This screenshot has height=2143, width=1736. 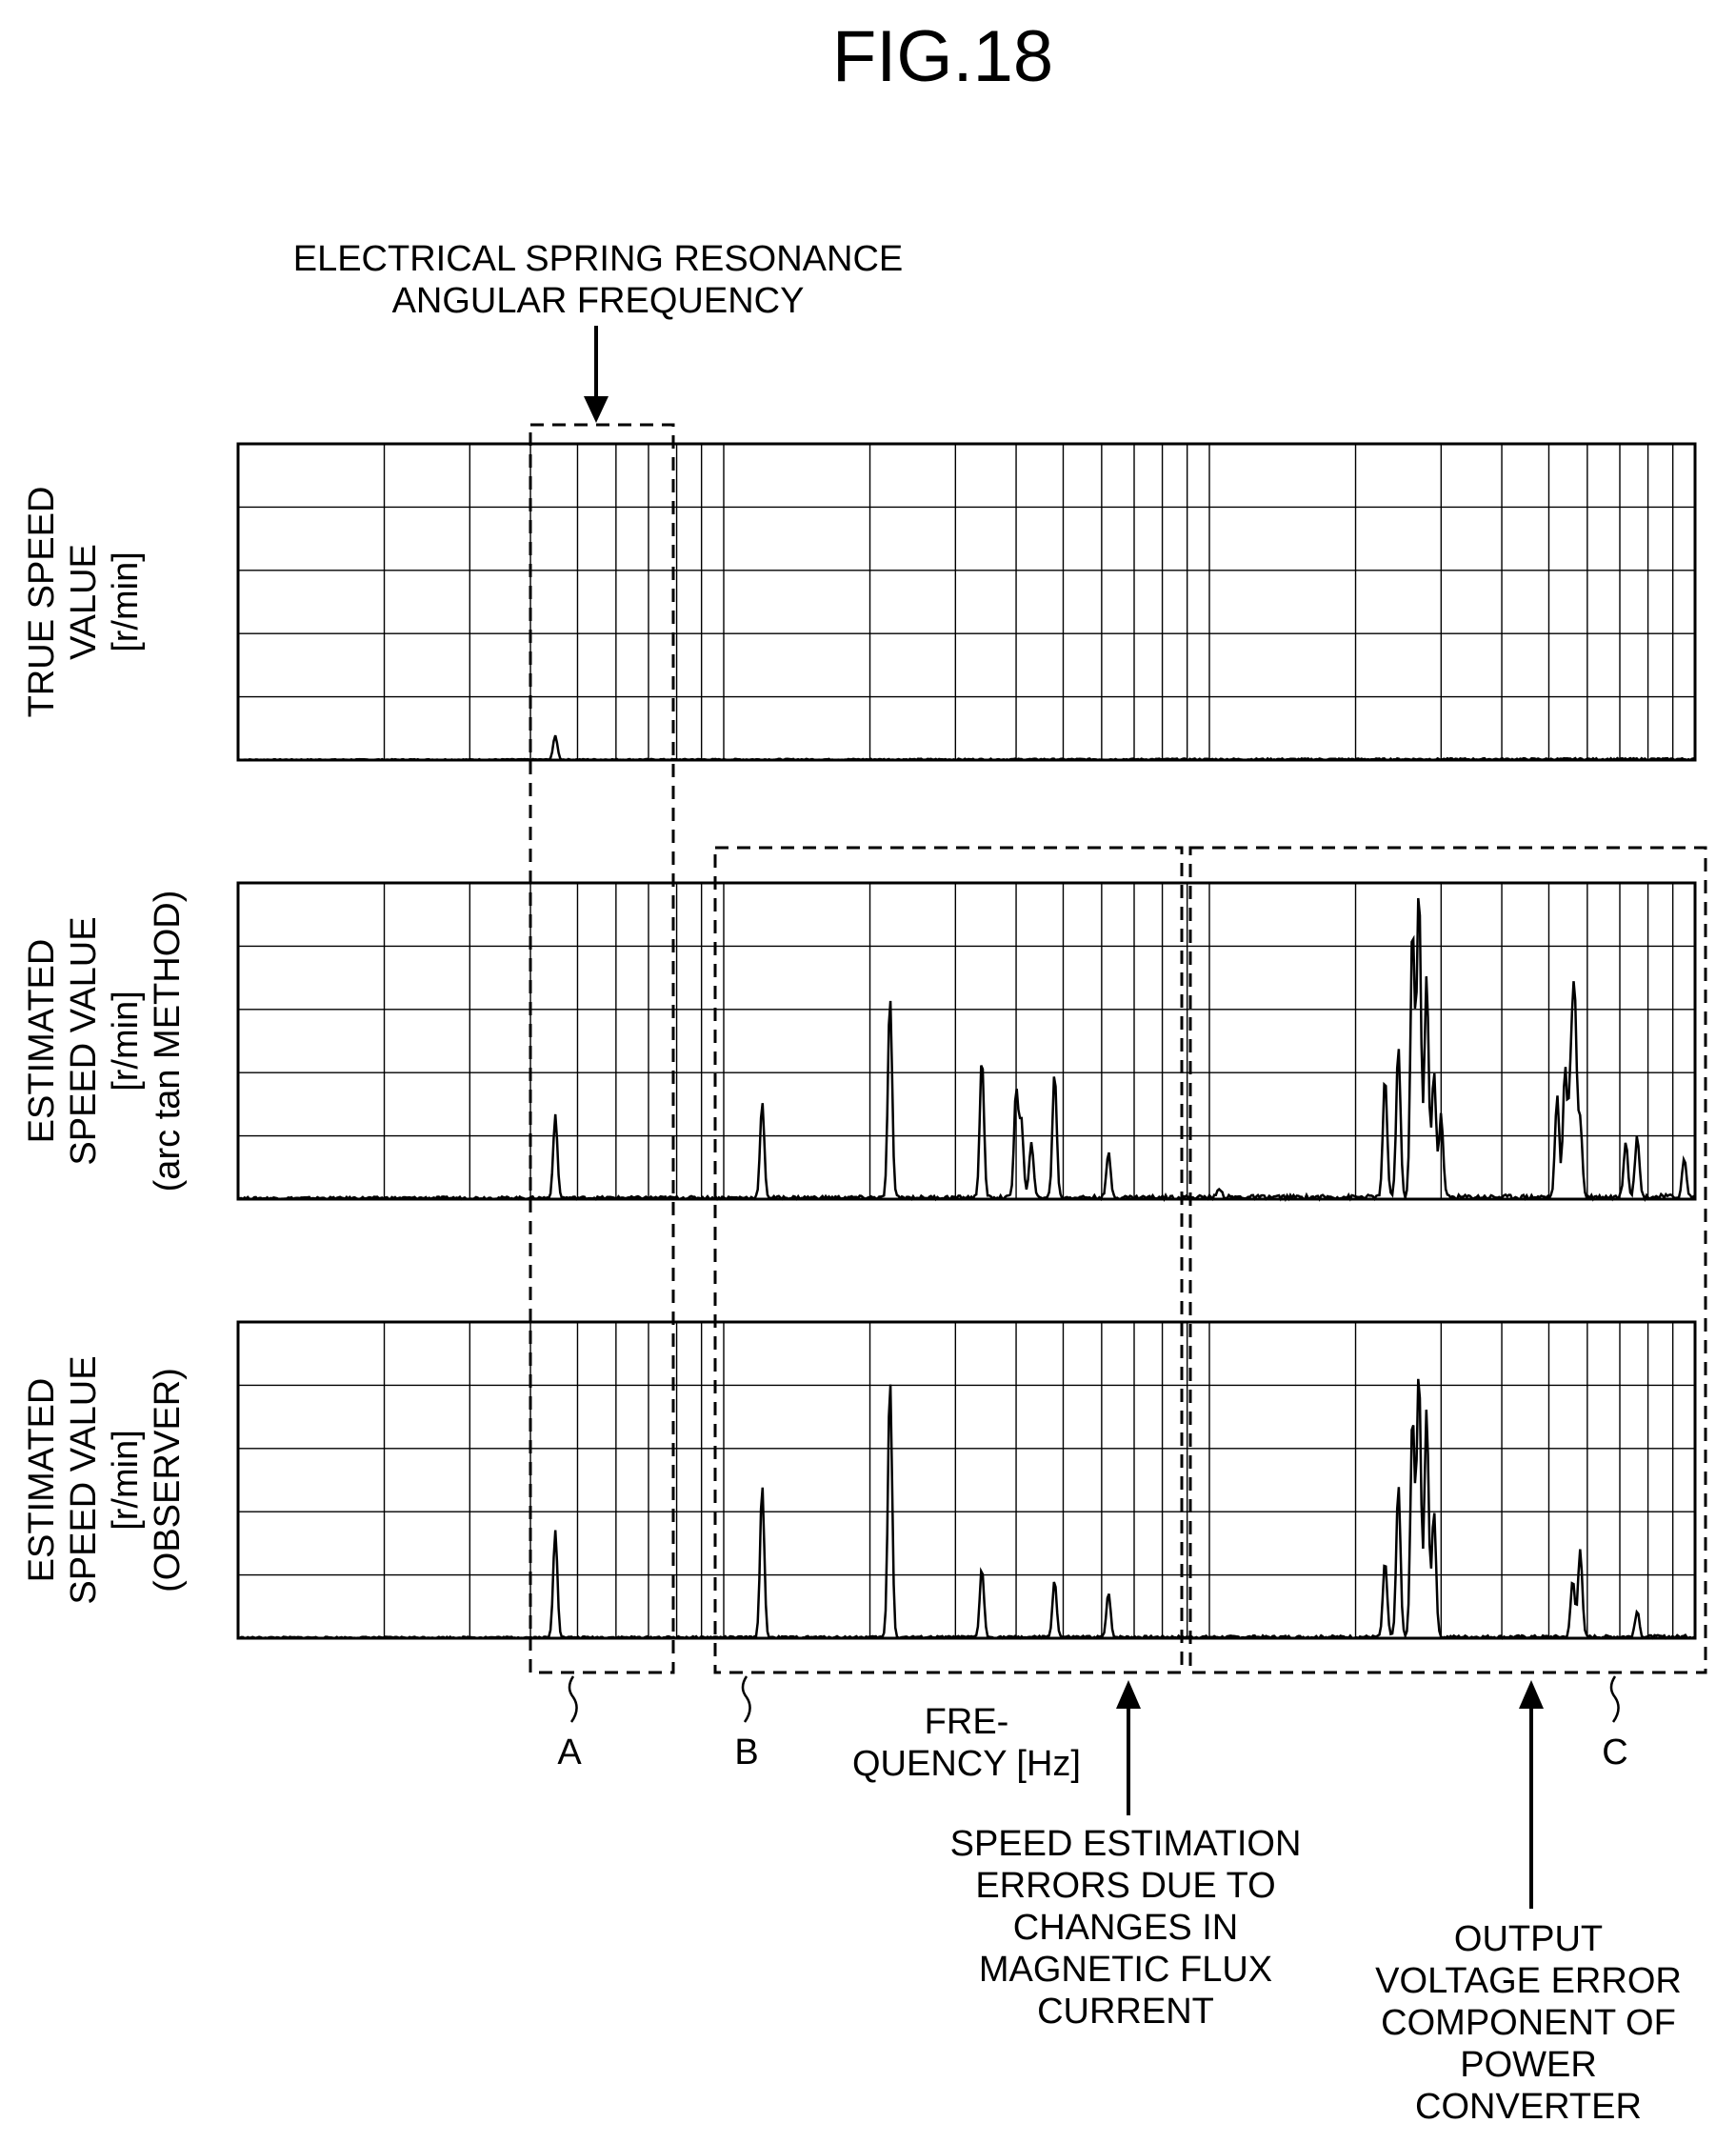 What do you see at coordinates (1528, 2107) in the screenshot?
I see `voltage-label-line-5: CONVERTER` at bounding box center [1528, 2107].